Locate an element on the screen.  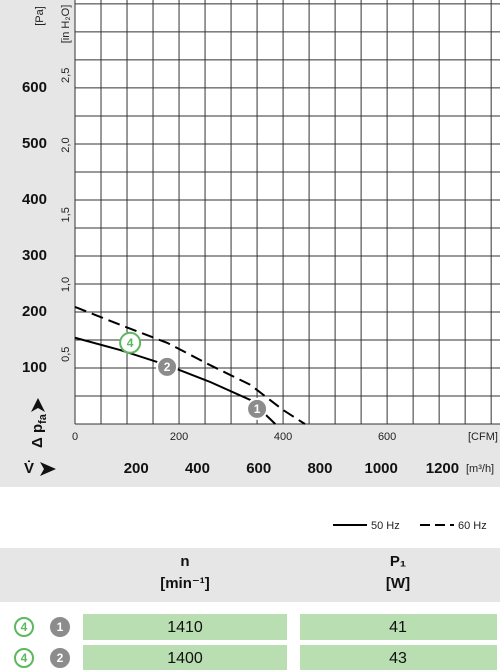
table-value: 41 is located at coordinates (398, 627).